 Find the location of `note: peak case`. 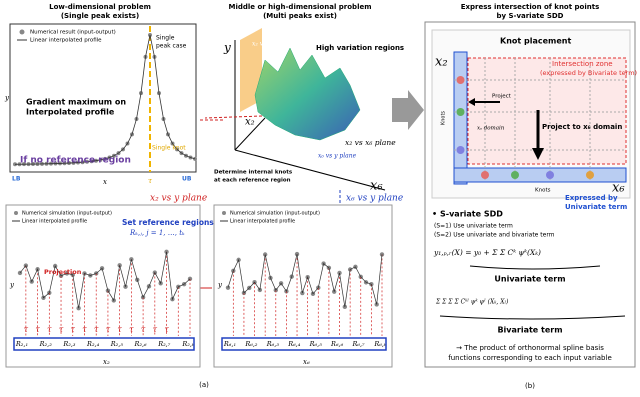

note: peak case is located at coordinates (171, 46).